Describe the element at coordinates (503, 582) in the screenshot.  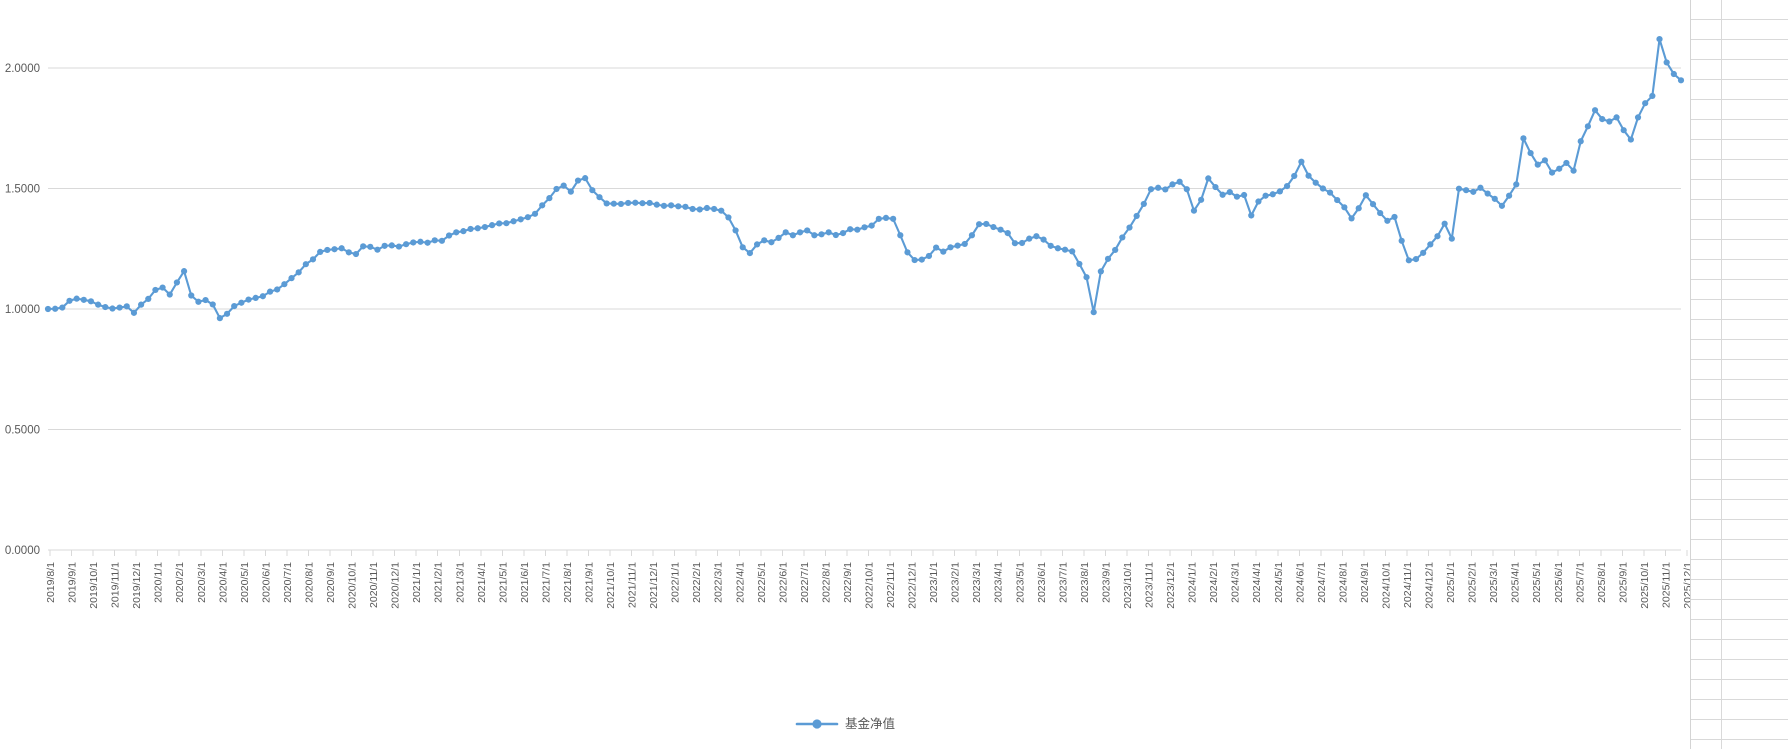
I see `x-axis-tick-label: 2021/5/1` at that location.